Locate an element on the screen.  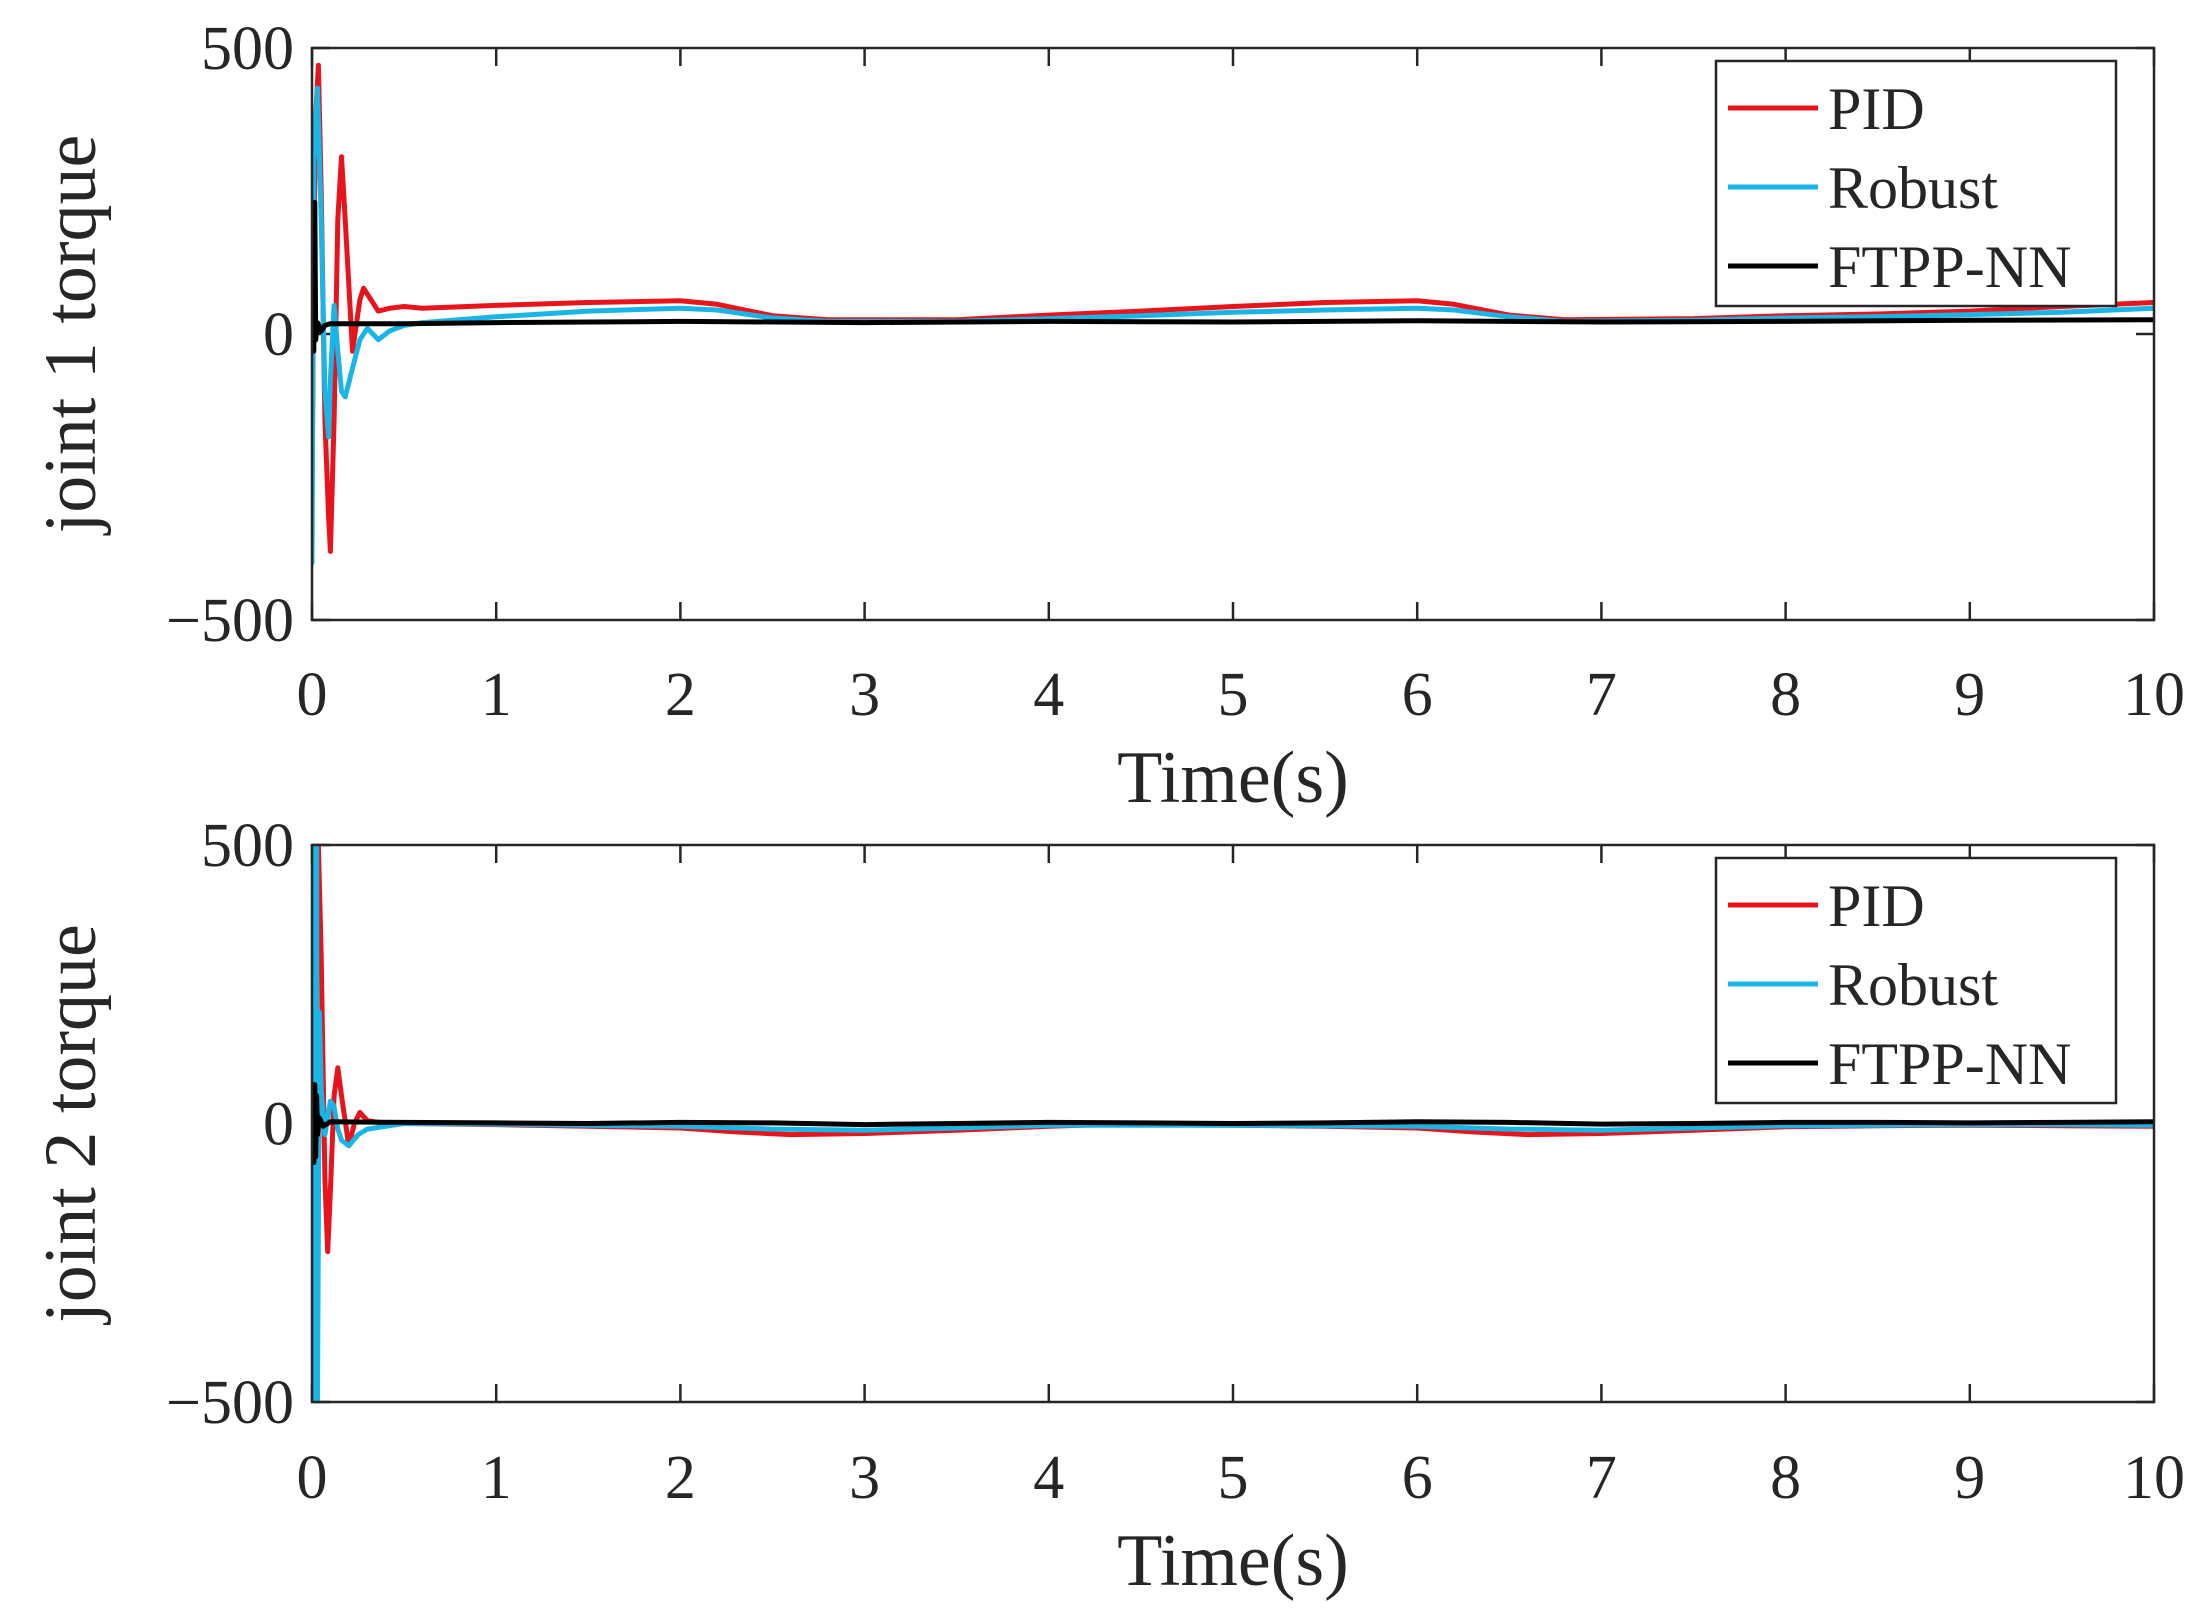
y-axis-label: joint 1 torque is located at coordinates (71, 336).